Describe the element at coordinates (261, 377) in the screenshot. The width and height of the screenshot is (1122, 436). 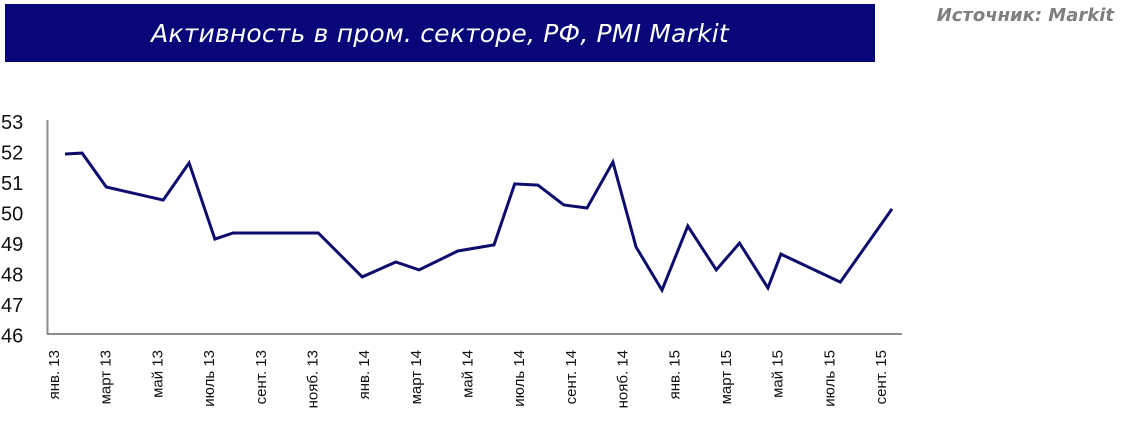
I see `x-tick-label: сент. 13` at that location.